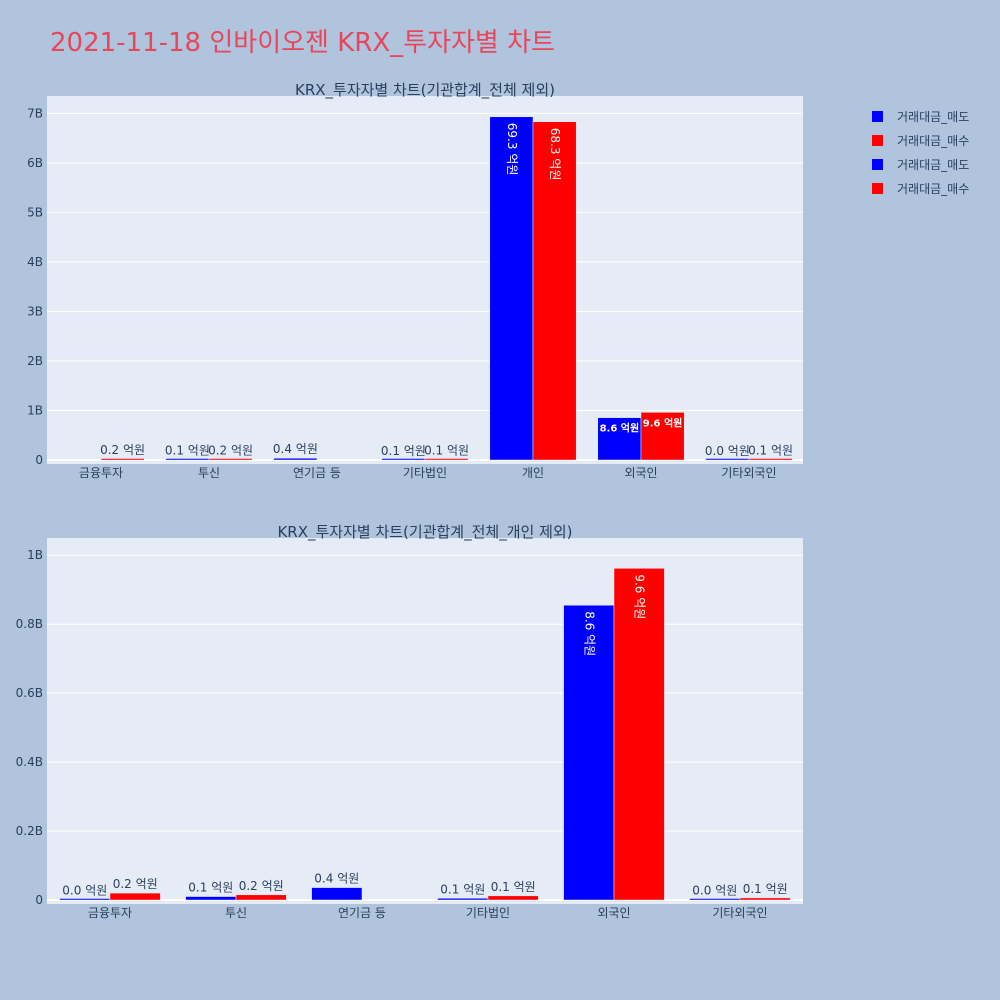 Image resolution: width=1000 pixels, height=1000 pixels. Describe the element at coordinates (425, 90) in the screenshot. I see `chart-title: KRX_투자자별 차트(기관합계_전체 제외)` at that location.